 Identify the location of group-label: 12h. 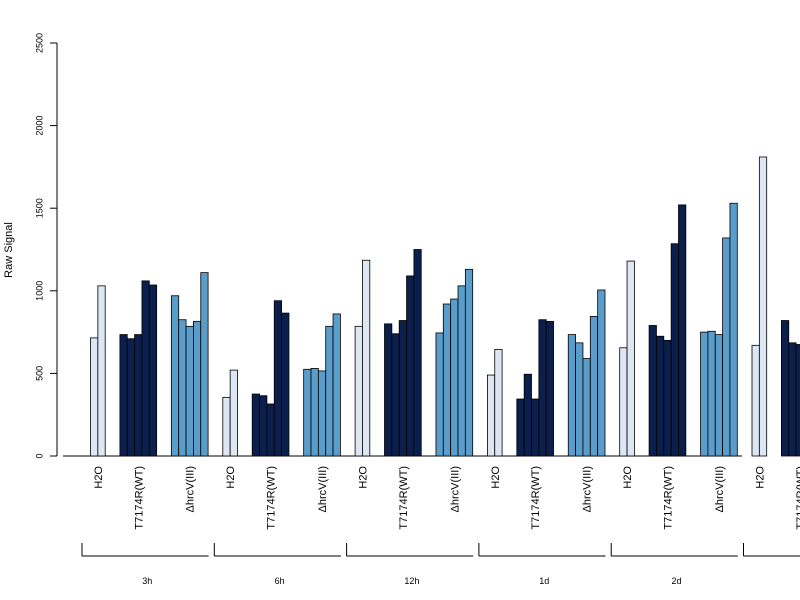
(411, 581).